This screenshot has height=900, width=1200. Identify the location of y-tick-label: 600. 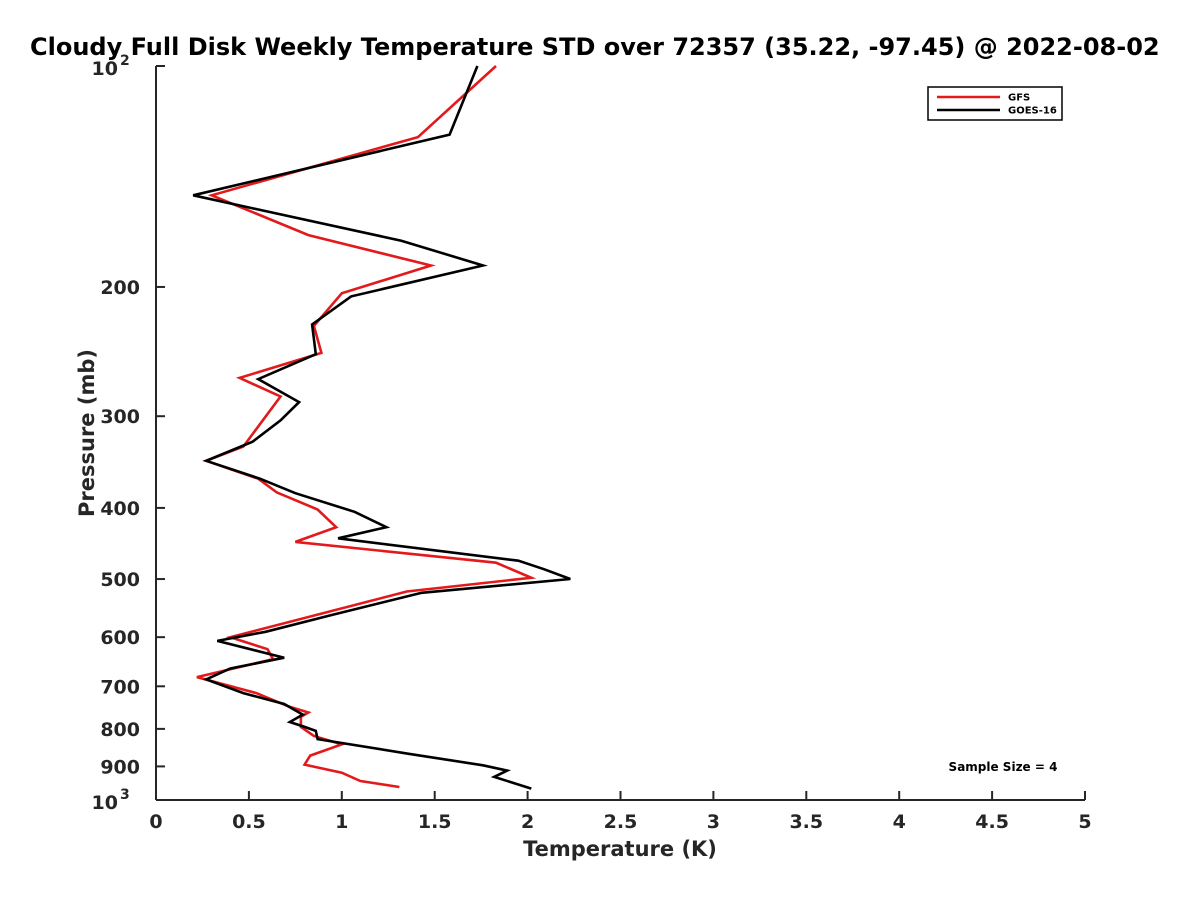
(120, 638).